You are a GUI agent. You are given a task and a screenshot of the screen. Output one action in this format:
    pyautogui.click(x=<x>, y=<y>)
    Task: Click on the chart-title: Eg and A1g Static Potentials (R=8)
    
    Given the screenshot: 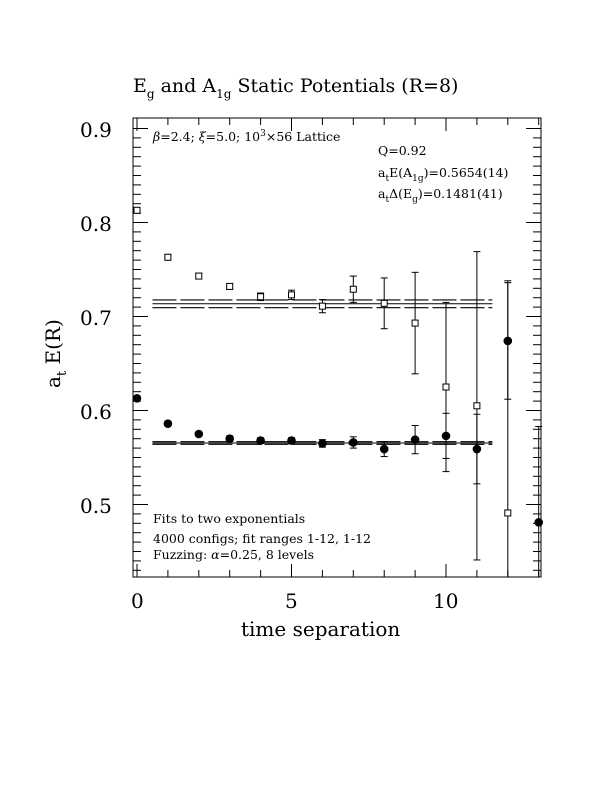 What is the action you would take?
    pyautogui.click(x=295, y=88)
    